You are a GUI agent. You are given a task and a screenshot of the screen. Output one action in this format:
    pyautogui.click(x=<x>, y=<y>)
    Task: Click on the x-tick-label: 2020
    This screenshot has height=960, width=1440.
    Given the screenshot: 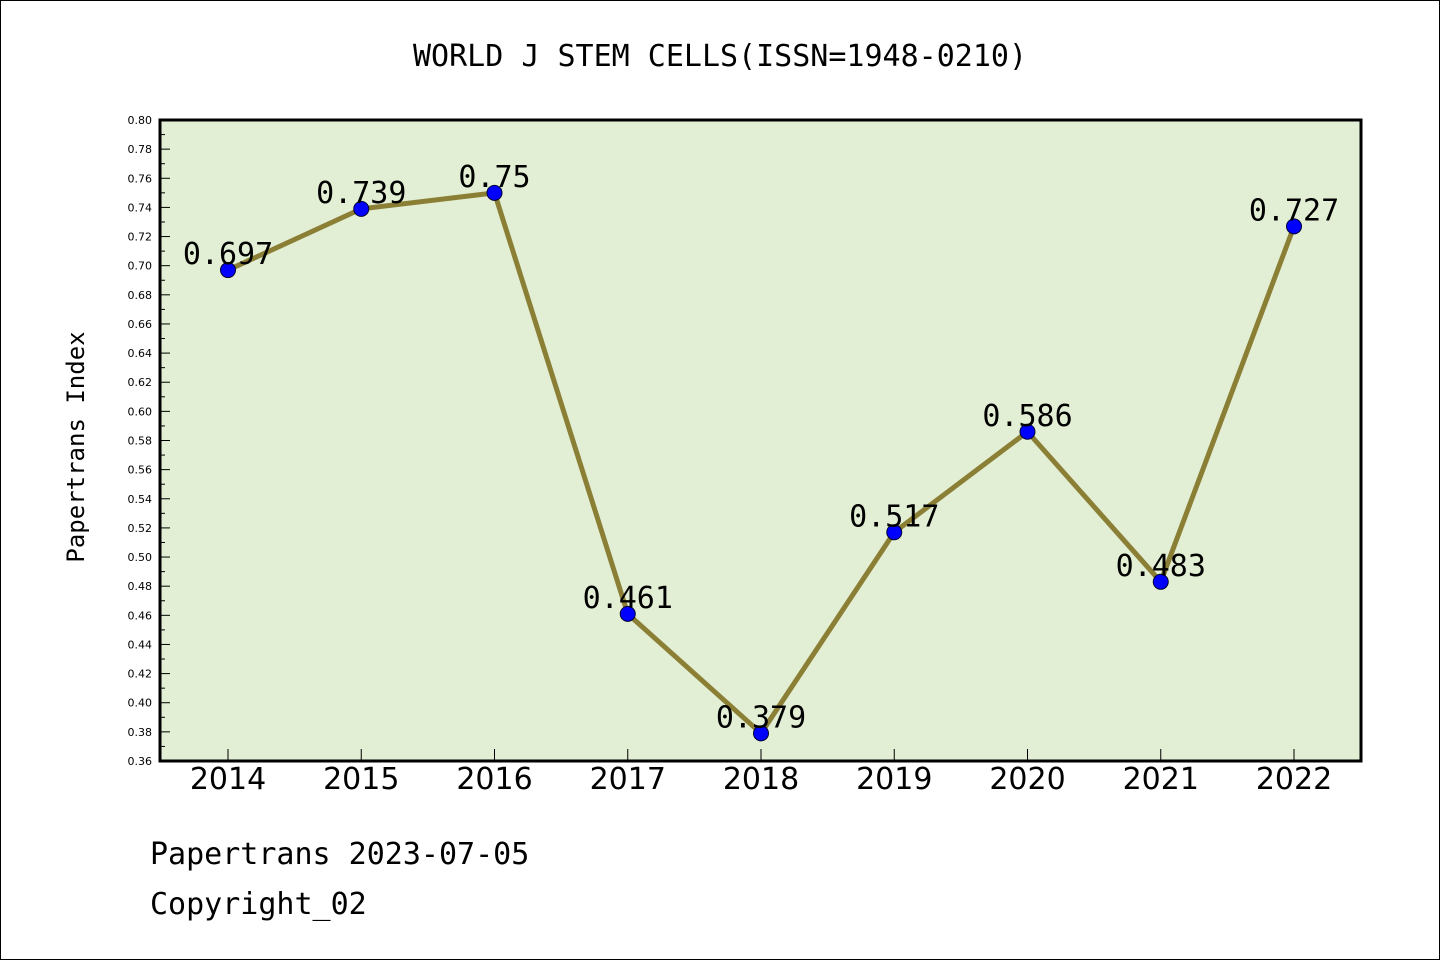 What is the action you would take?
    pyautogui.click(x=1027, y=779)
    